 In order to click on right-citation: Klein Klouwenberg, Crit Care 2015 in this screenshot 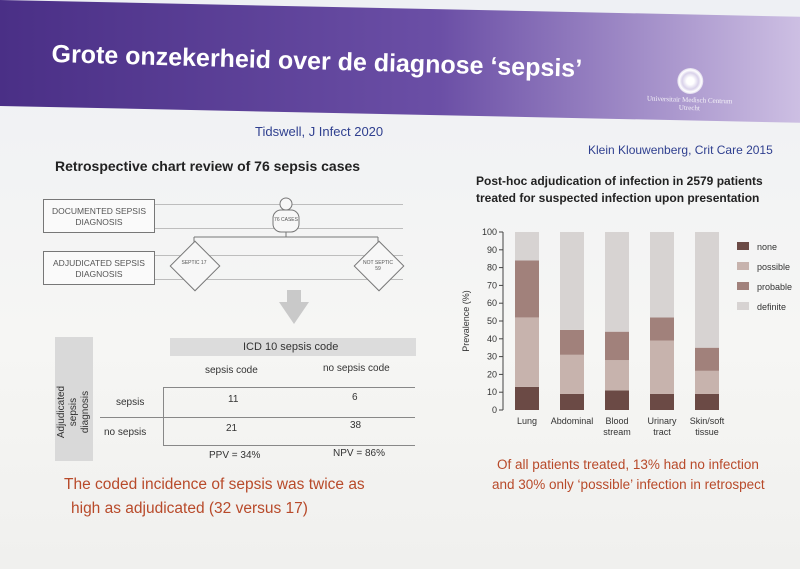, I will do `click(680, 150)`.